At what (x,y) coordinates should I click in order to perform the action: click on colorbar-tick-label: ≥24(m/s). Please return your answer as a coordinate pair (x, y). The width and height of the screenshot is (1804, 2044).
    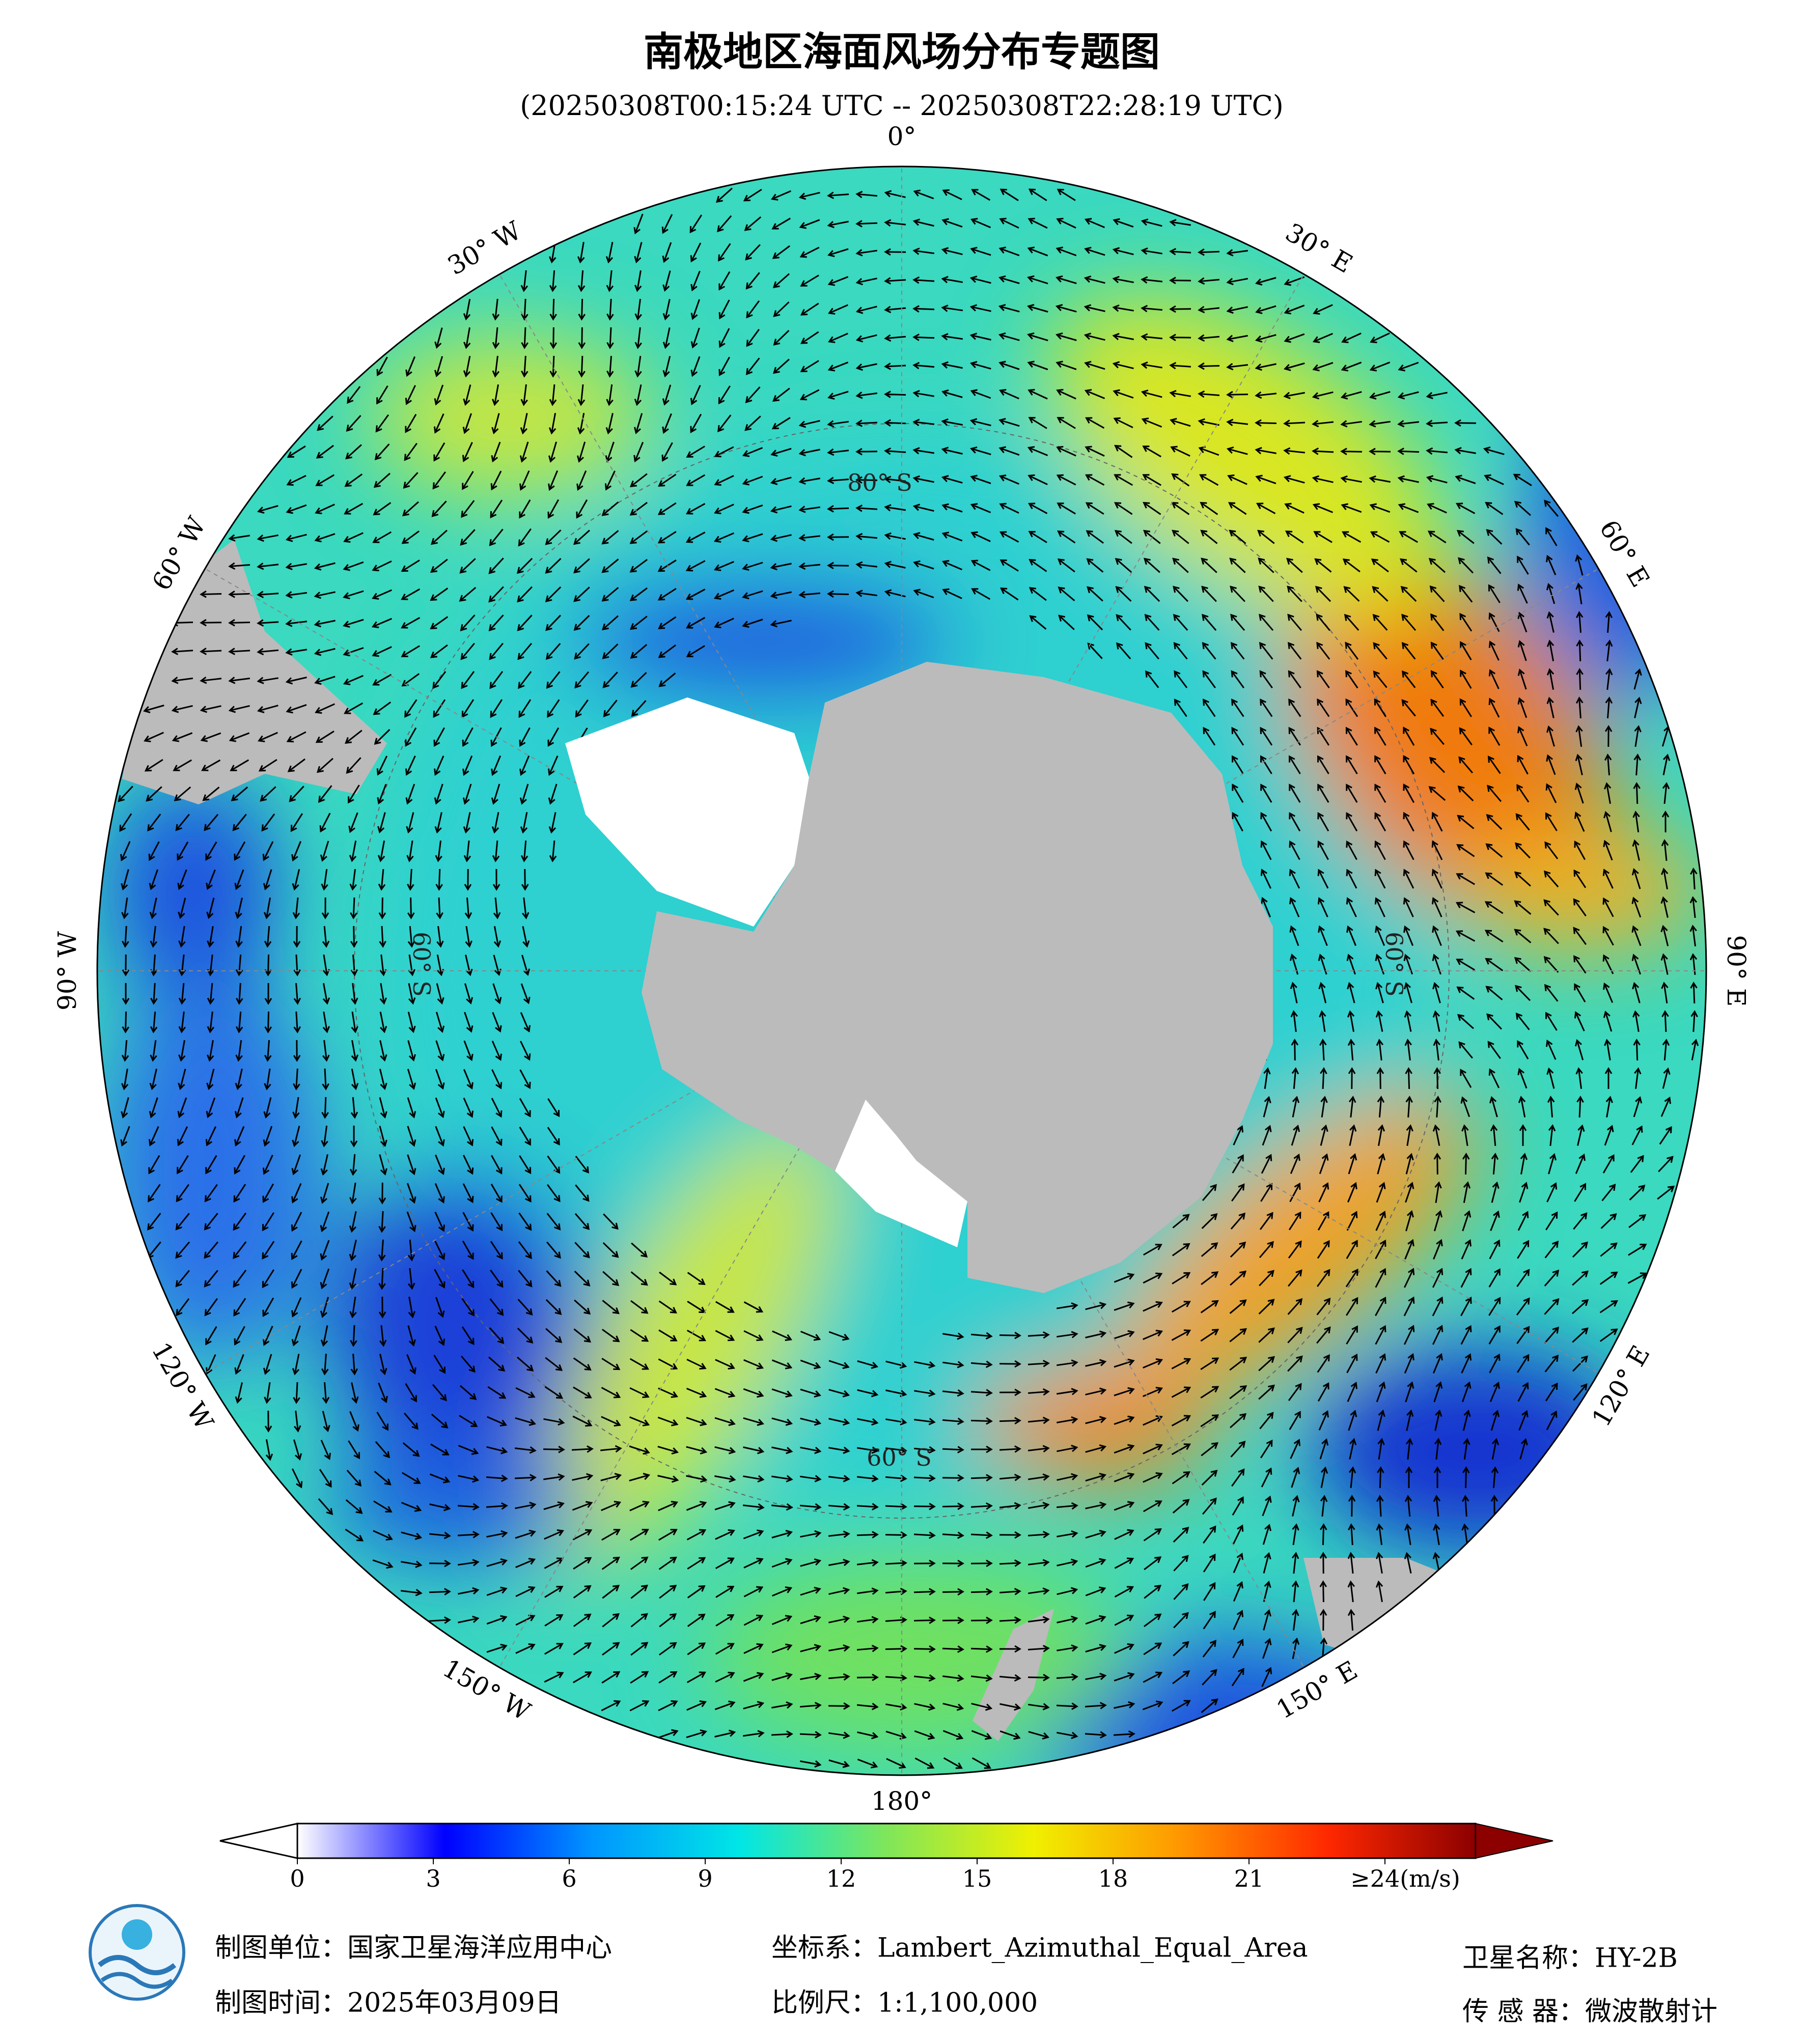
    Looking at the image, I should click on (1405, 1878).